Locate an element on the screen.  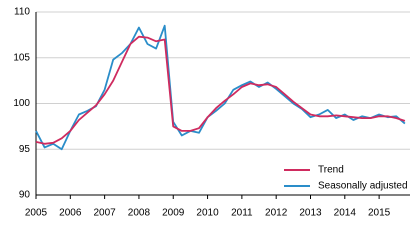
y-tick-label: 90 is located at coordinates (25, 195).